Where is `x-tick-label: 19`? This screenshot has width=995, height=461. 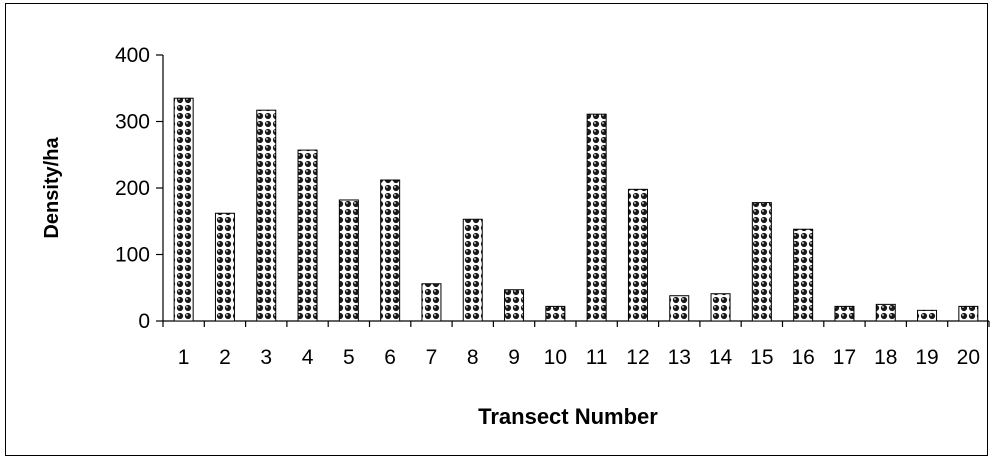
x-tick-label: 19 is located at coordinates (926, 357).